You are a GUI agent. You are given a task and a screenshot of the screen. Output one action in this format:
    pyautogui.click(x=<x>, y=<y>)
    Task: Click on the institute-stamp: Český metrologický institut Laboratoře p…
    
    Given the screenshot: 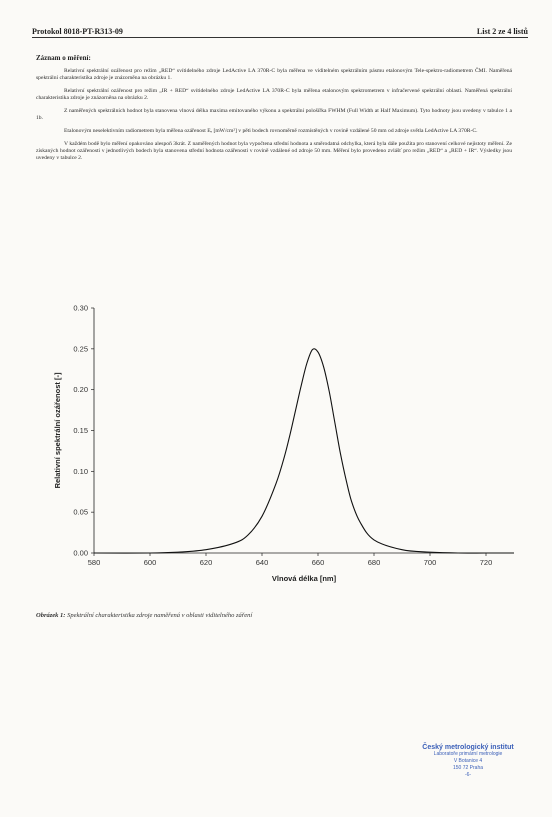 What is the action you would take?
    pyautogui.click(x=468, y=761)
    